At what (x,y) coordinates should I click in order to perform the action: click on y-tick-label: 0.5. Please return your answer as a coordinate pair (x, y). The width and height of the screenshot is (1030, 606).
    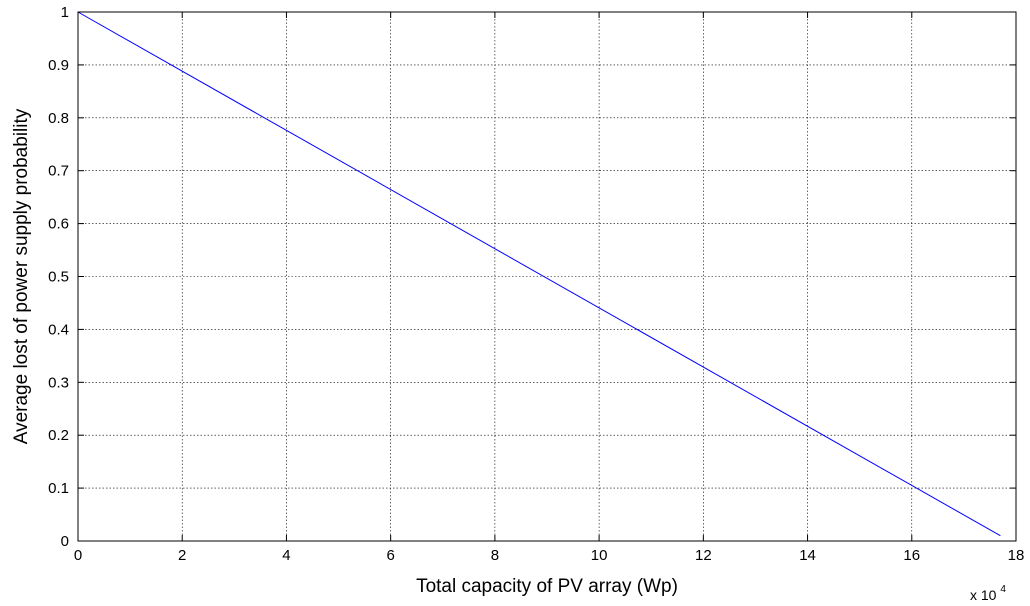
    Looking at the image, I should click on (58, 277).